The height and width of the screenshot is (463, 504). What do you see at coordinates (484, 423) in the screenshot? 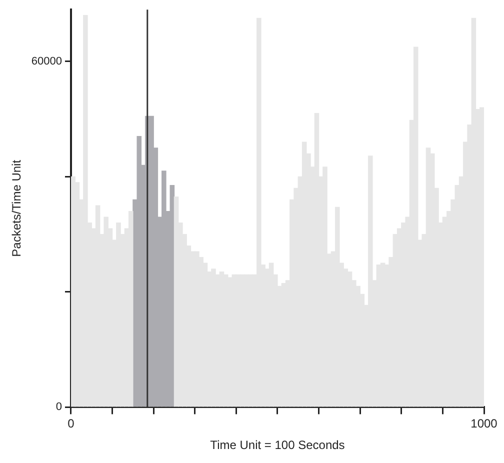
I see `x-tick-label: 1000` at bounding box center [484, 423].